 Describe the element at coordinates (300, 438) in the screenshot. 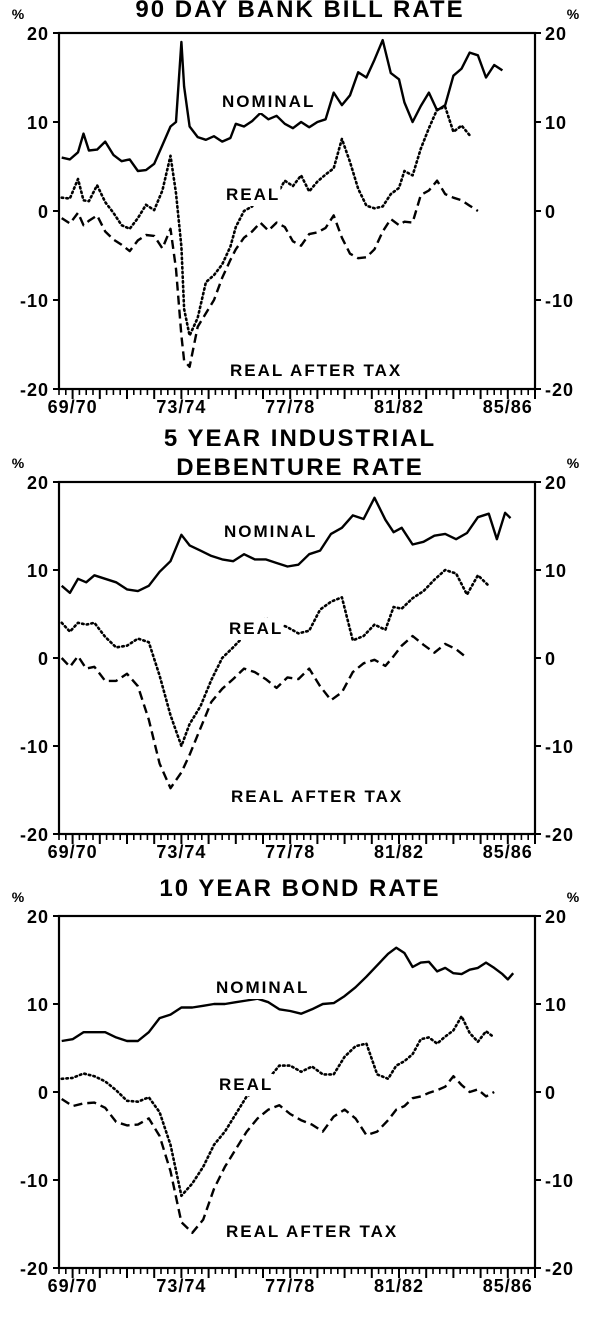

I see `chart-title: 5 YEAR INDUSTRIAL` at that location.